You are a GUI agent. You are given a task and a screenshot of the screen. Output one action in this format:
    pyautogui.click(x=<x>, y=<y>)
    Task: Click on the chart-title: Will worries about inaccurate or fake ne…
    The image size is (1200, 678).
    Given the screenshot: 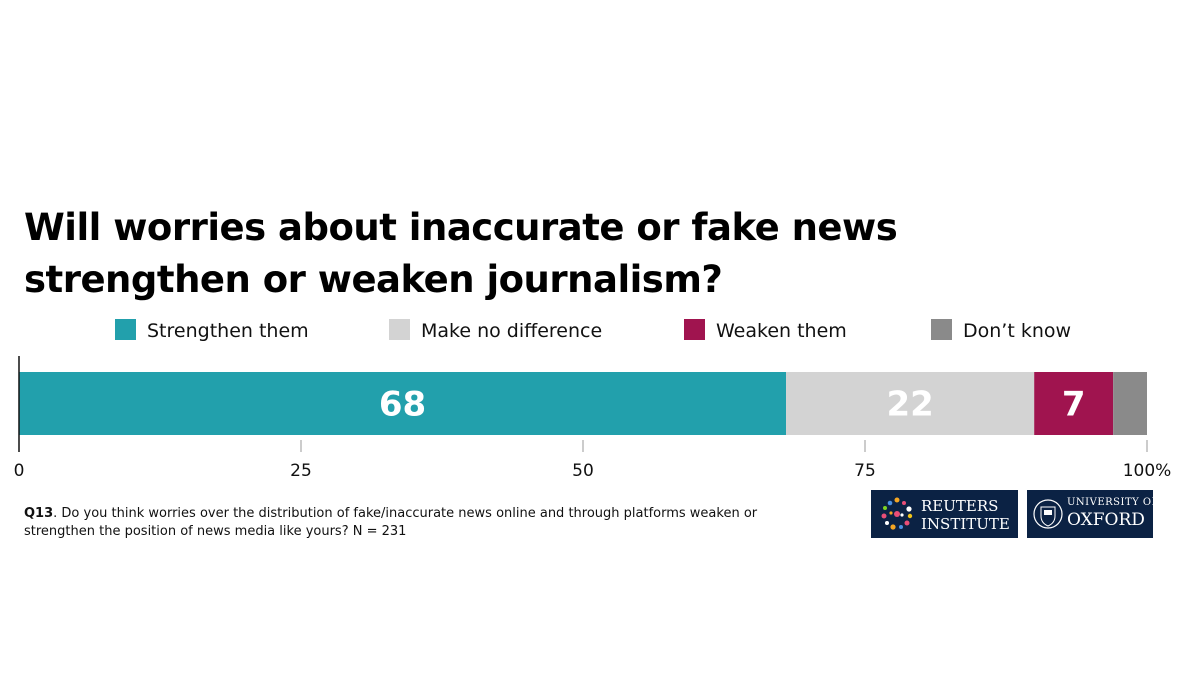 What is the action you would take?
    pyautogui.click(x=474, y=254)
    